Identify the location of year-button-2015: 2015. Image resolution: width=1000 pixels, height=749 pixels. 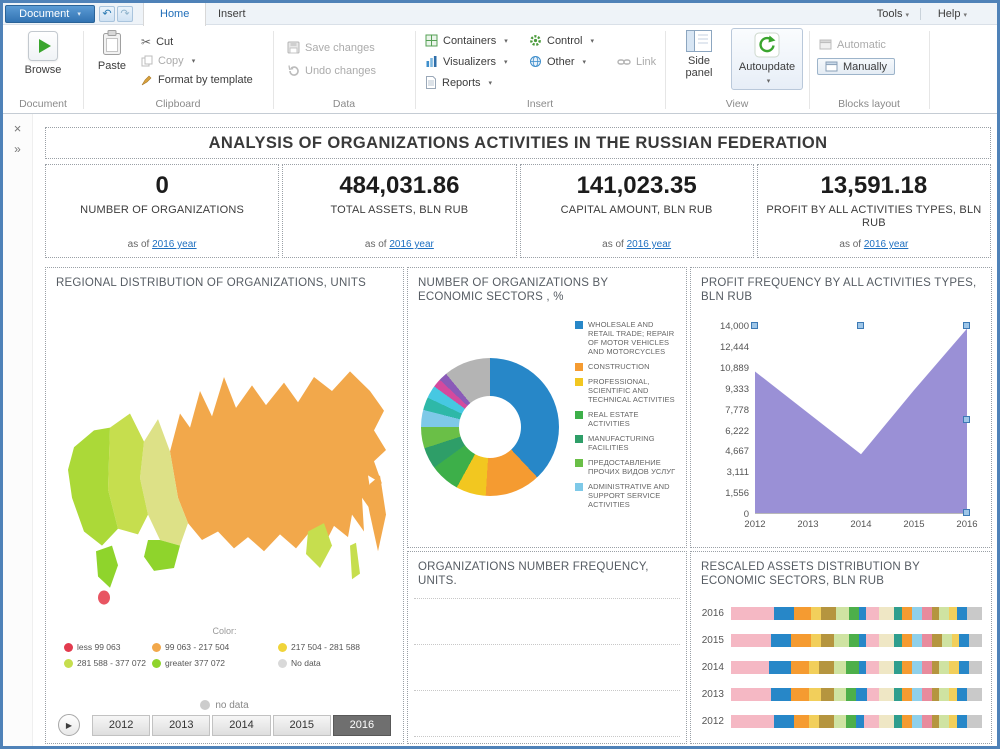
(301, 725).